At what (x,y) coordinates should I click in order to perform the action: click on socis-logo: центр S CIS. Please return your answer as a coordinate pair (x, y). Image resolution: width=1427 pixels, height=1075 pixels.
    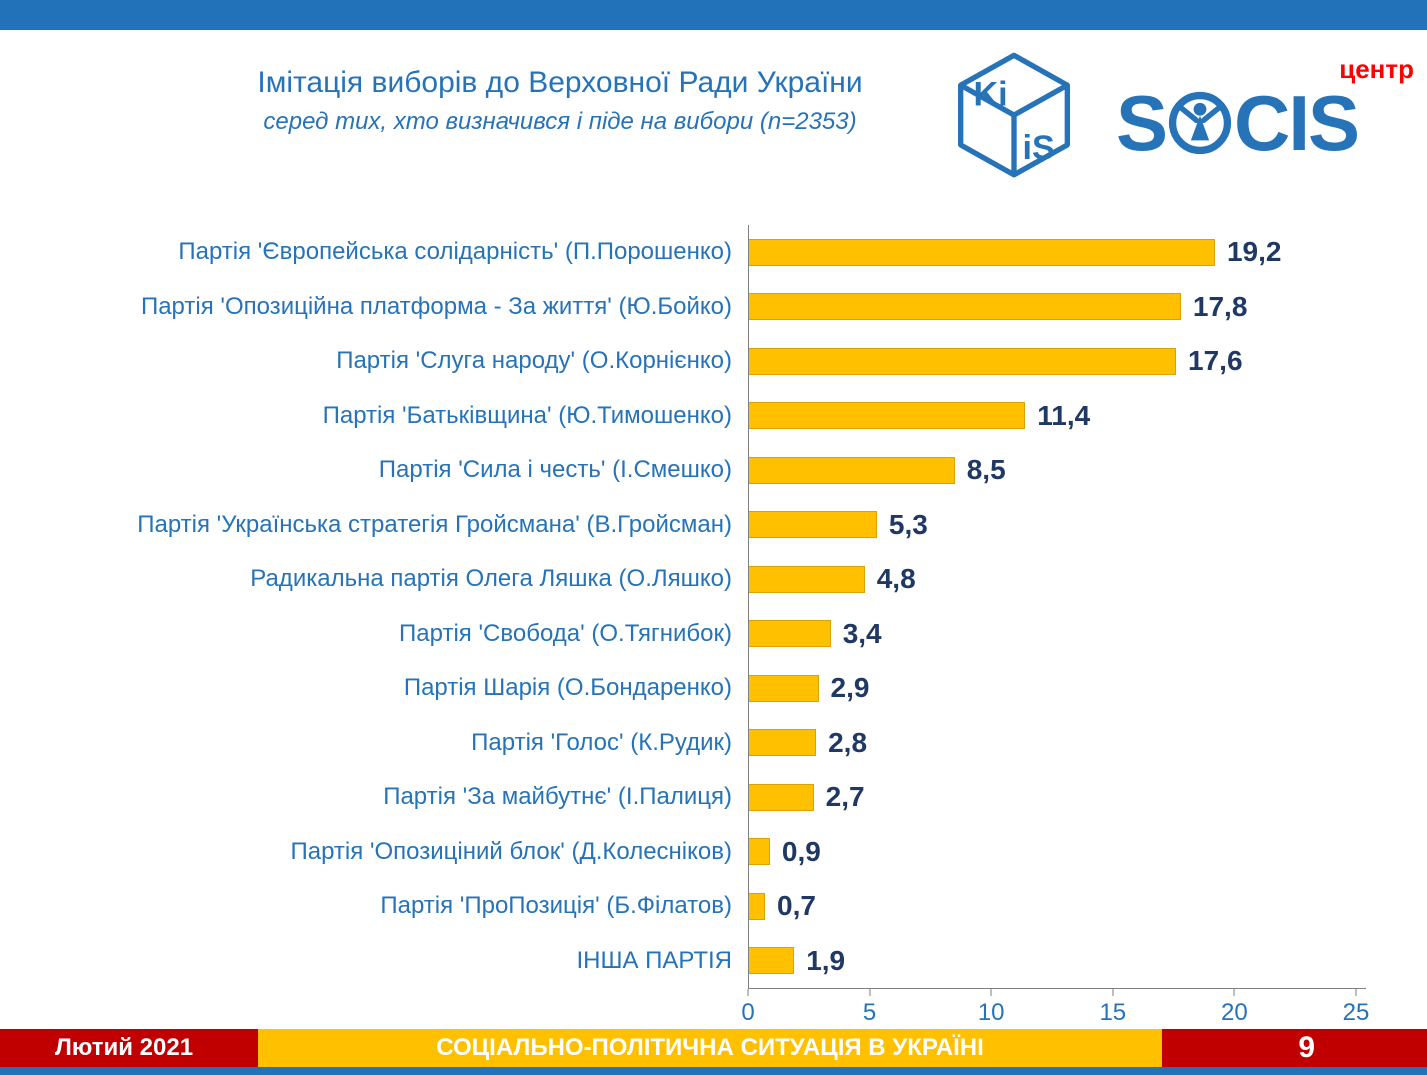
    Looking at the image, I should click on (1266, 111).